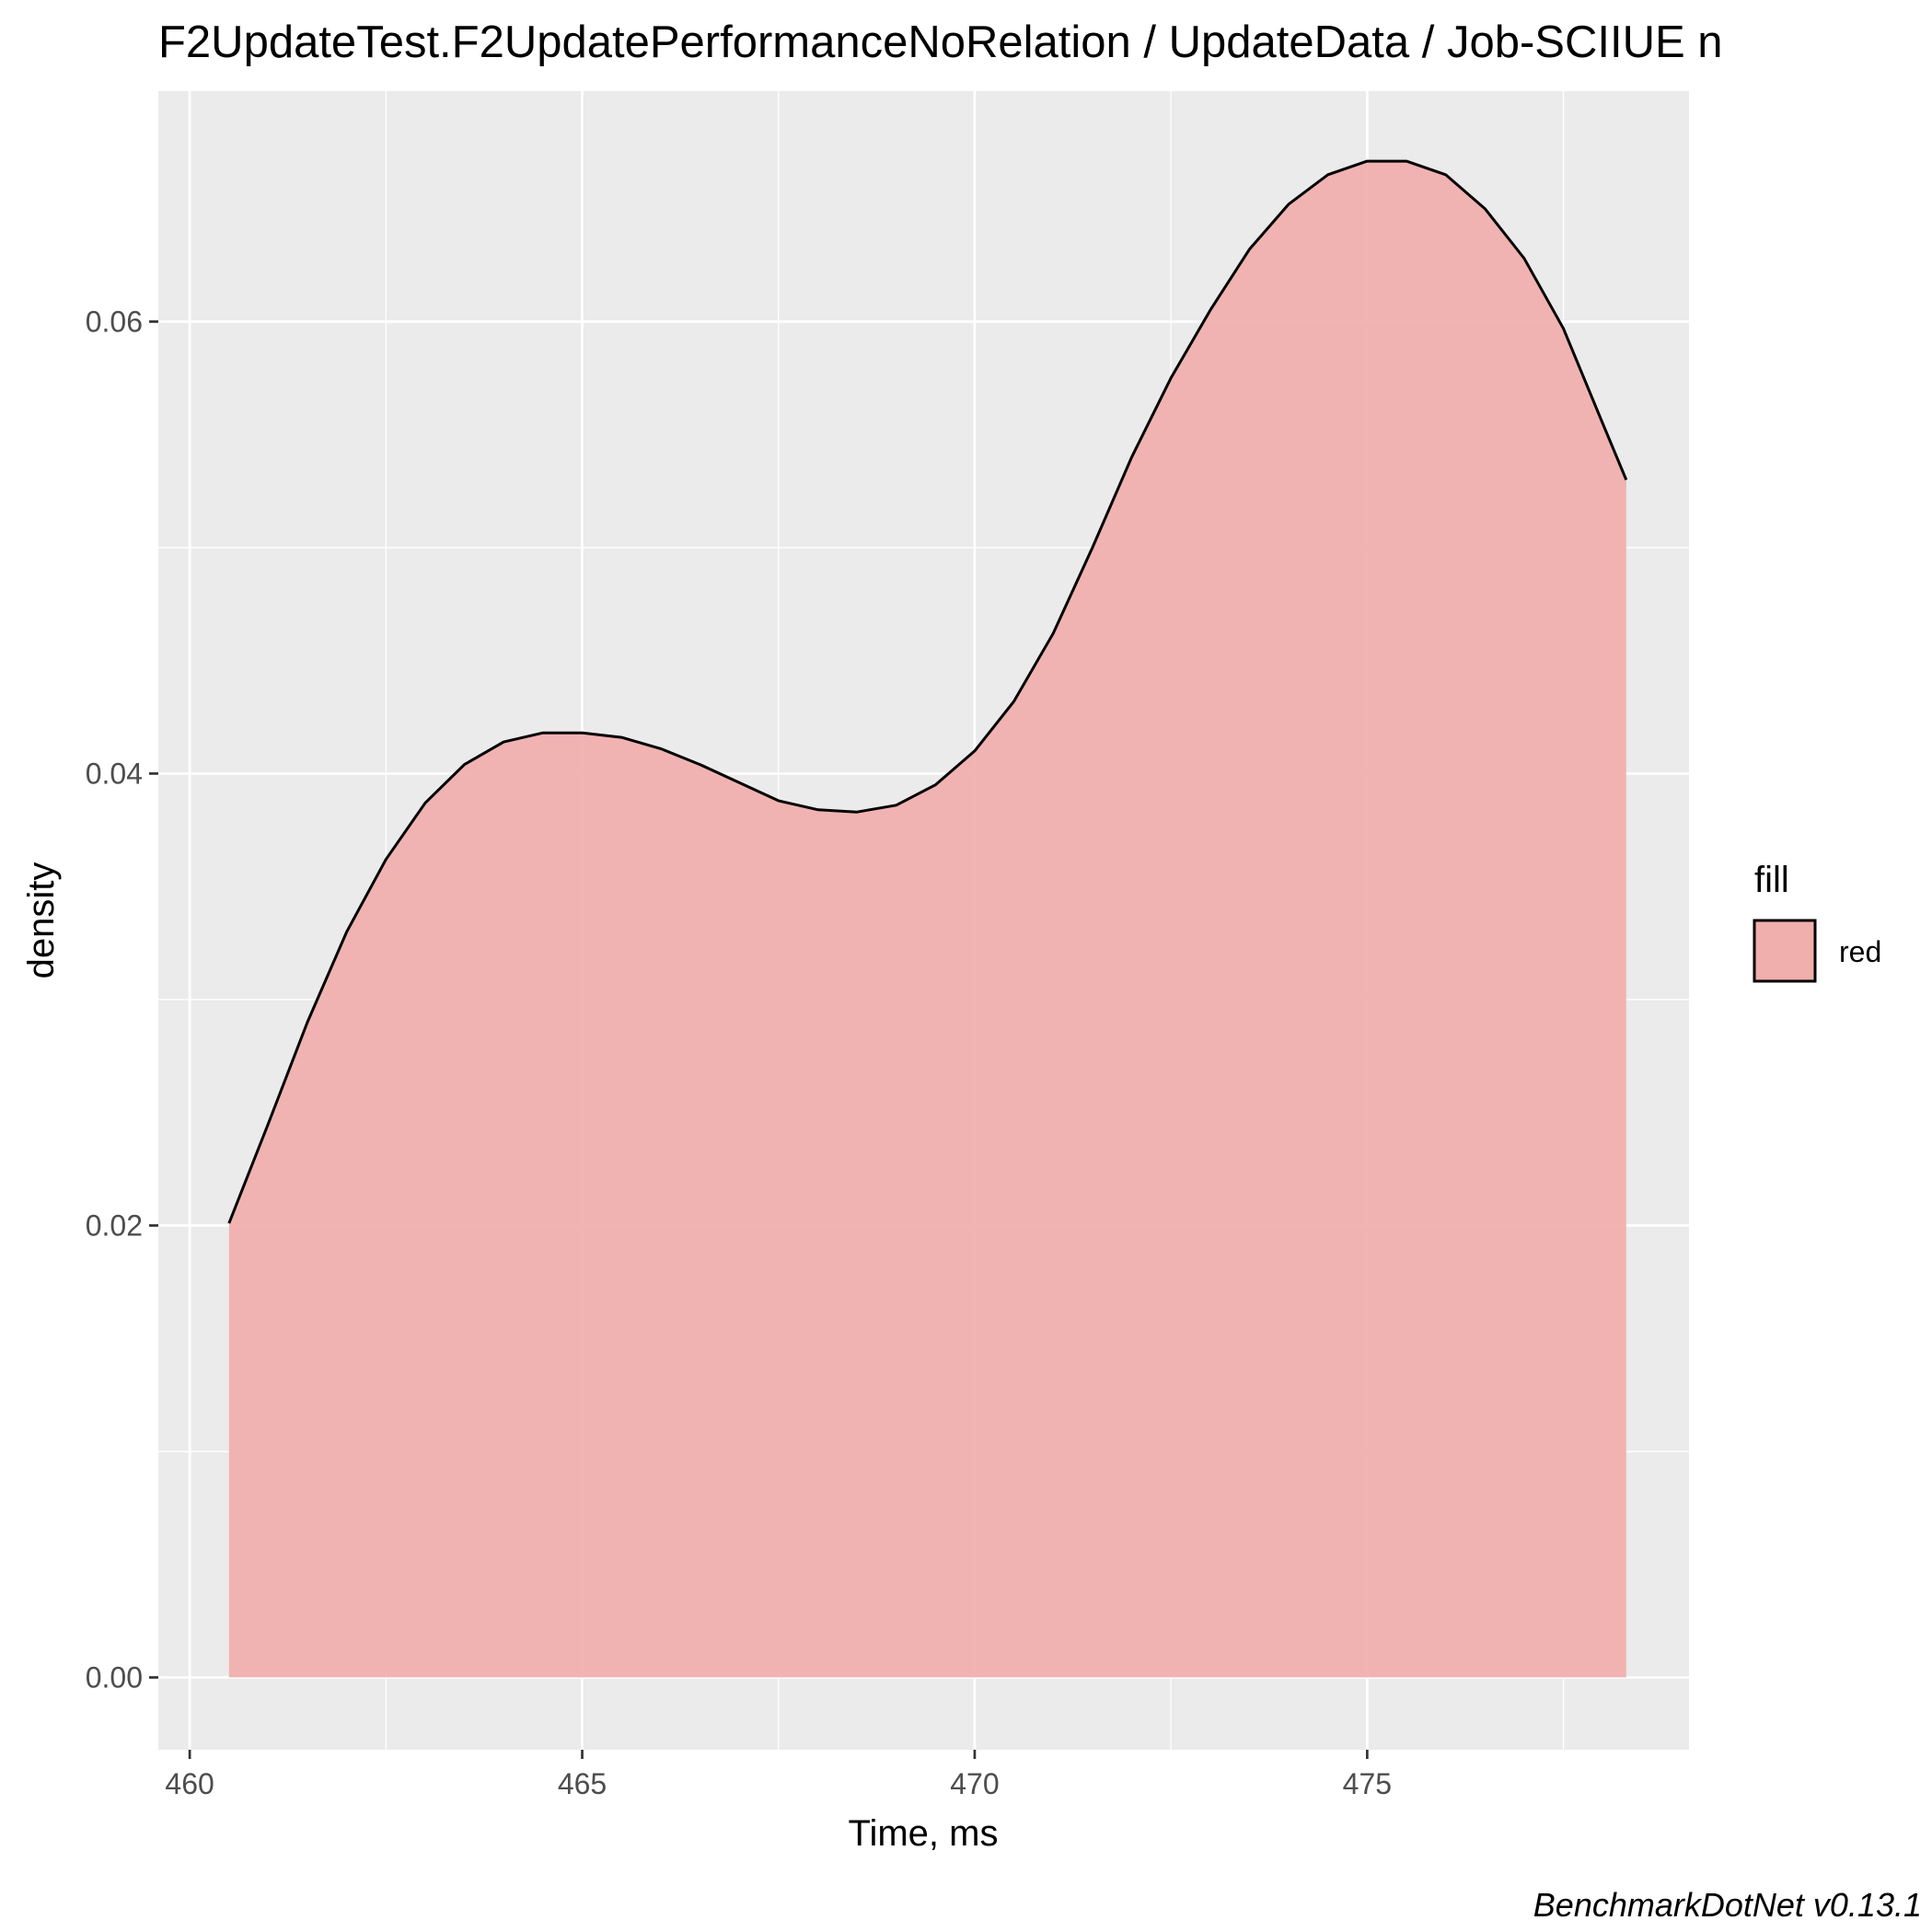 This screenshot has width=1932, height=1932. Describe the element at coordinates (974, 1784) in the screenshot. I see `x-tick-label: 470` at that location.